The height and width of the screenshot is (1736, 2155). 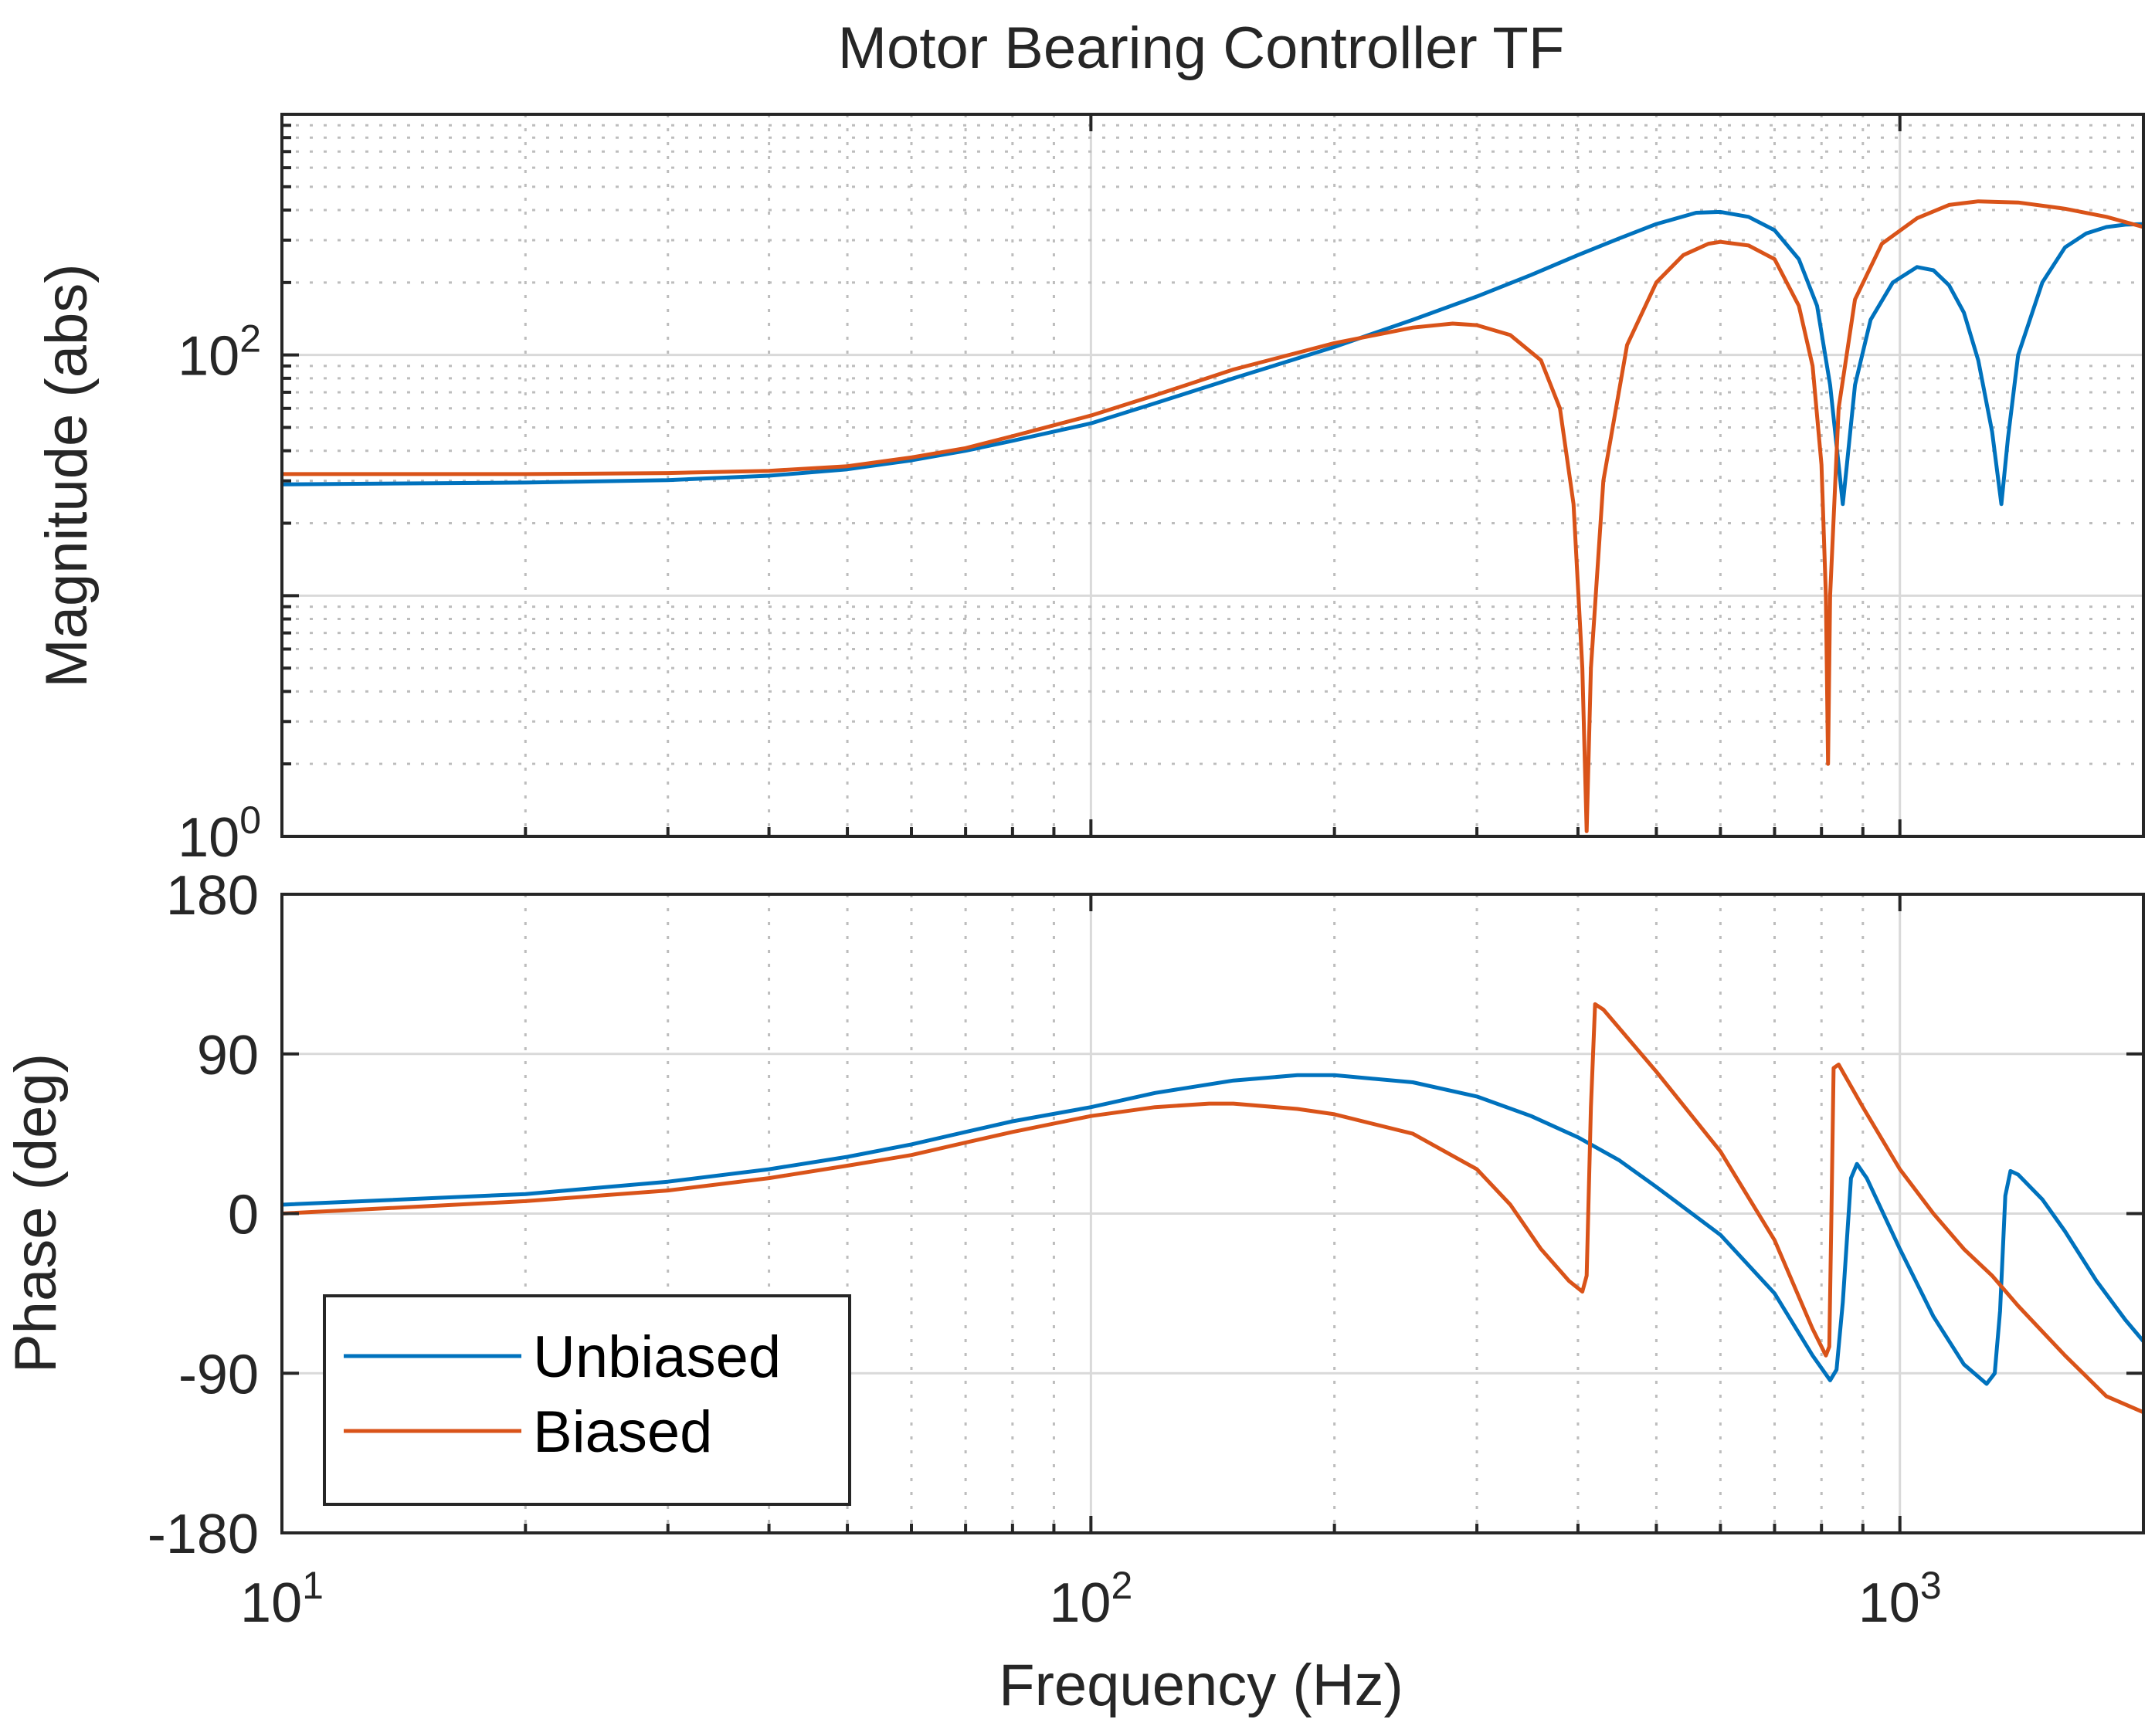 What do you see at coordinates (244, 1215) in the screenshot?
I see `phase-ytick-label: 0` at bounding box center [244, 1215].